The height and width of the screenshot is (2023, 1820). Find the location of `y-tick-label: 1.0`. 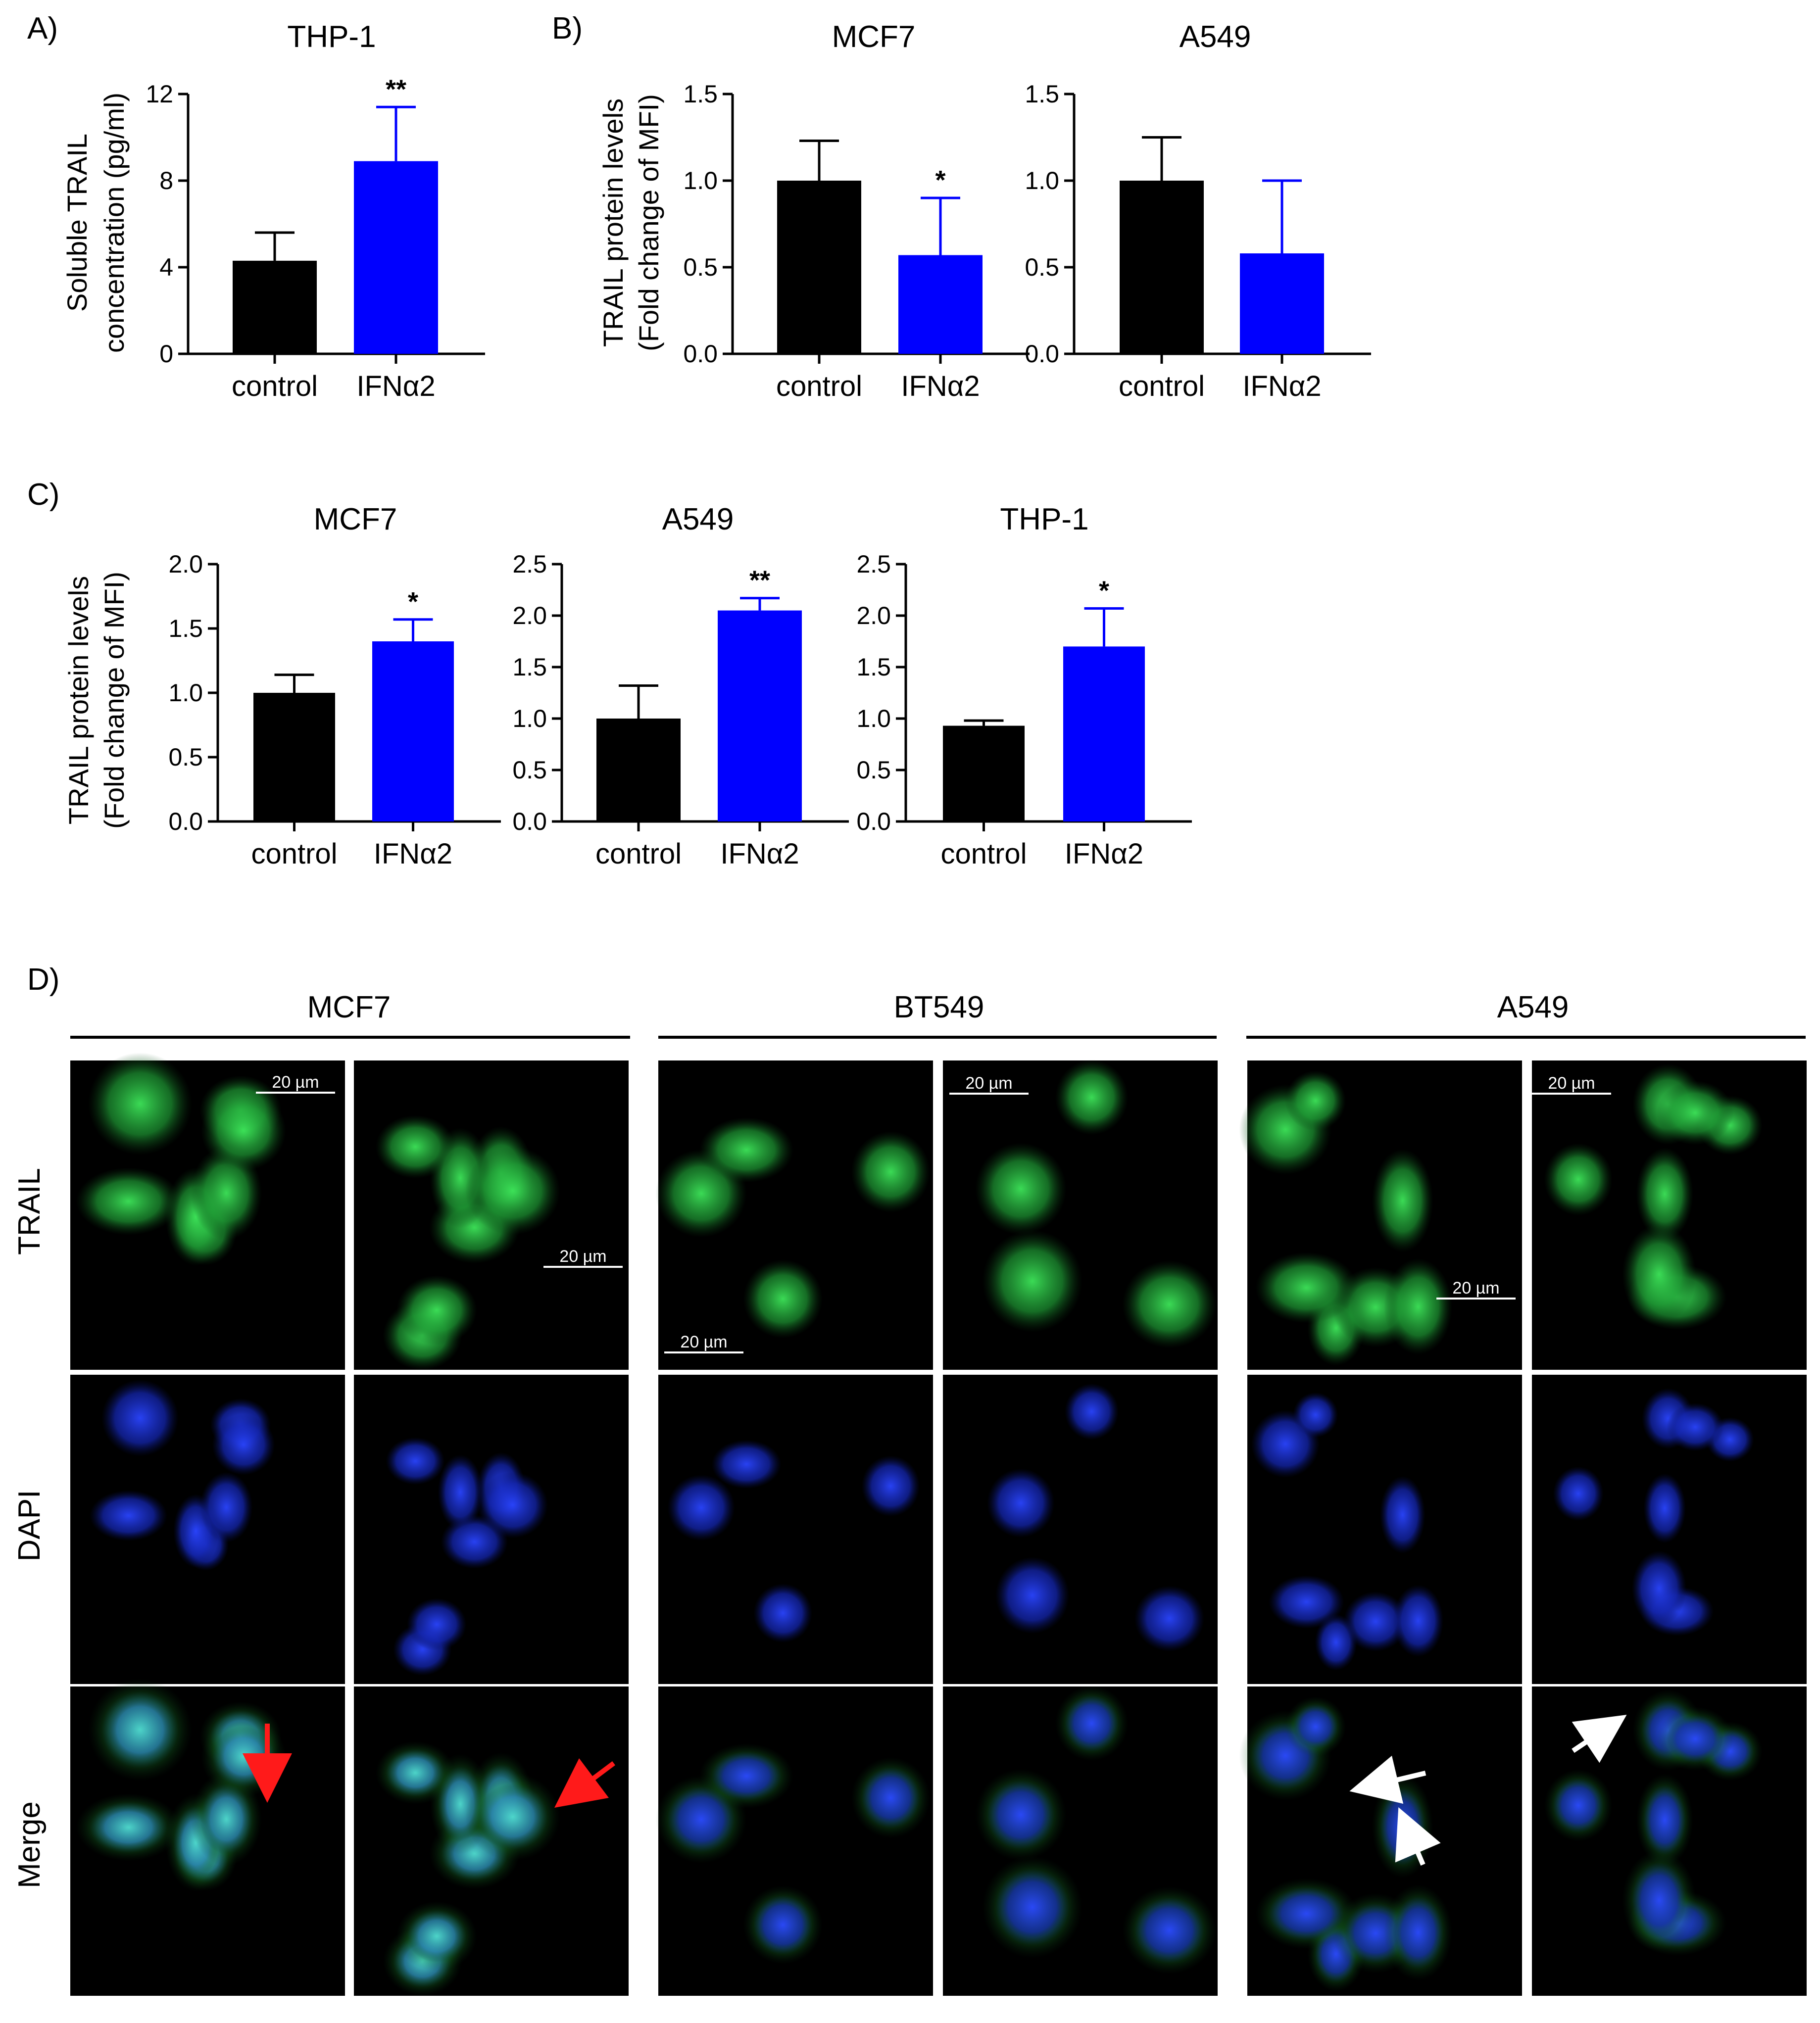

y-tick-label: 1.0 is located at coordinates (873, 718).